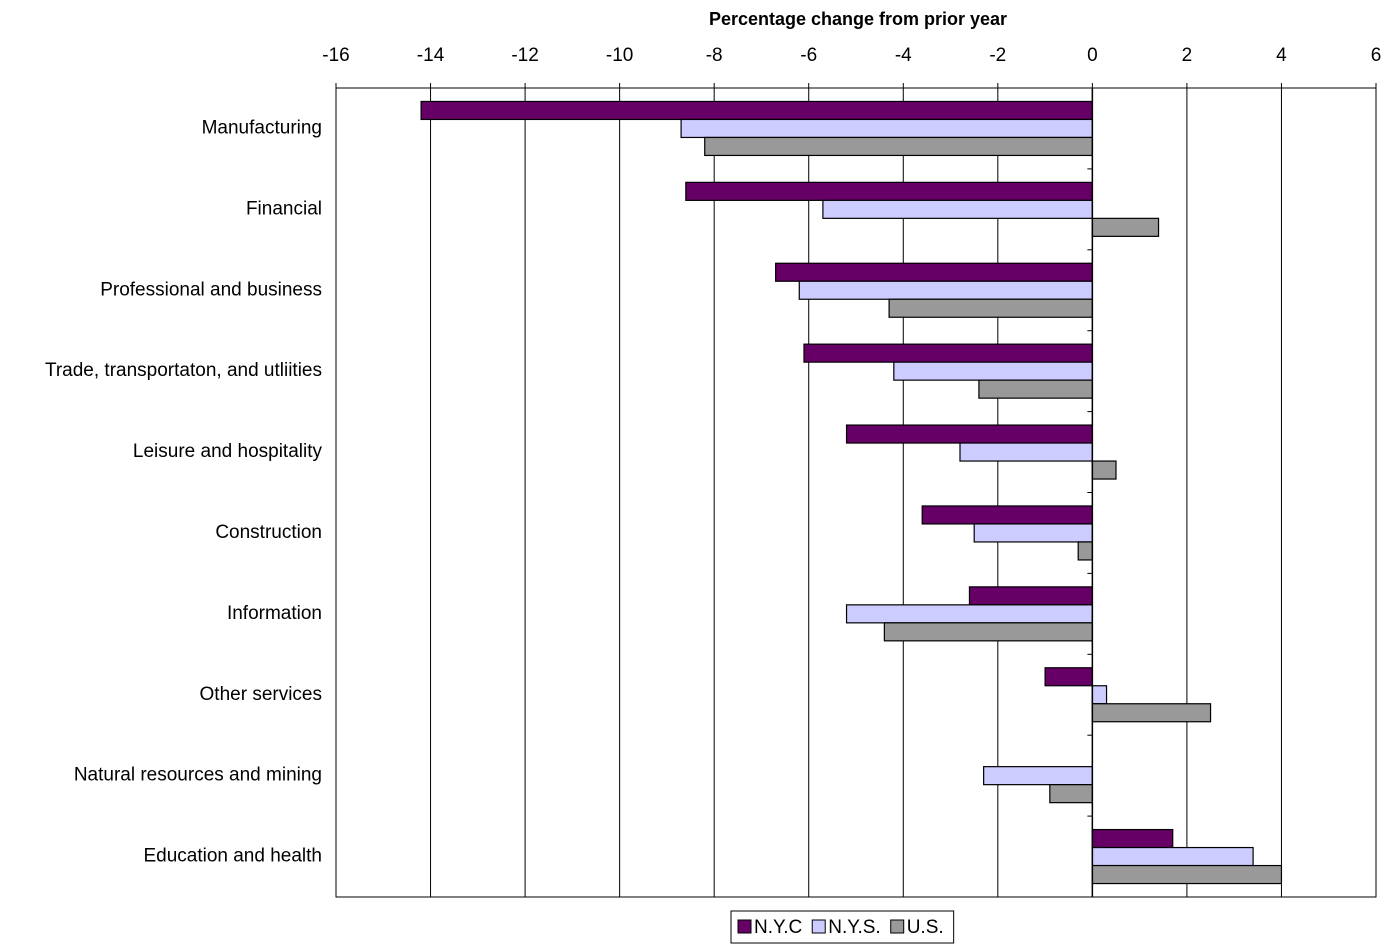  What do you see at coordinates (997, 55) in the screenshot?
I see `x-tick-label: -2` at bounding box center [997, 55].